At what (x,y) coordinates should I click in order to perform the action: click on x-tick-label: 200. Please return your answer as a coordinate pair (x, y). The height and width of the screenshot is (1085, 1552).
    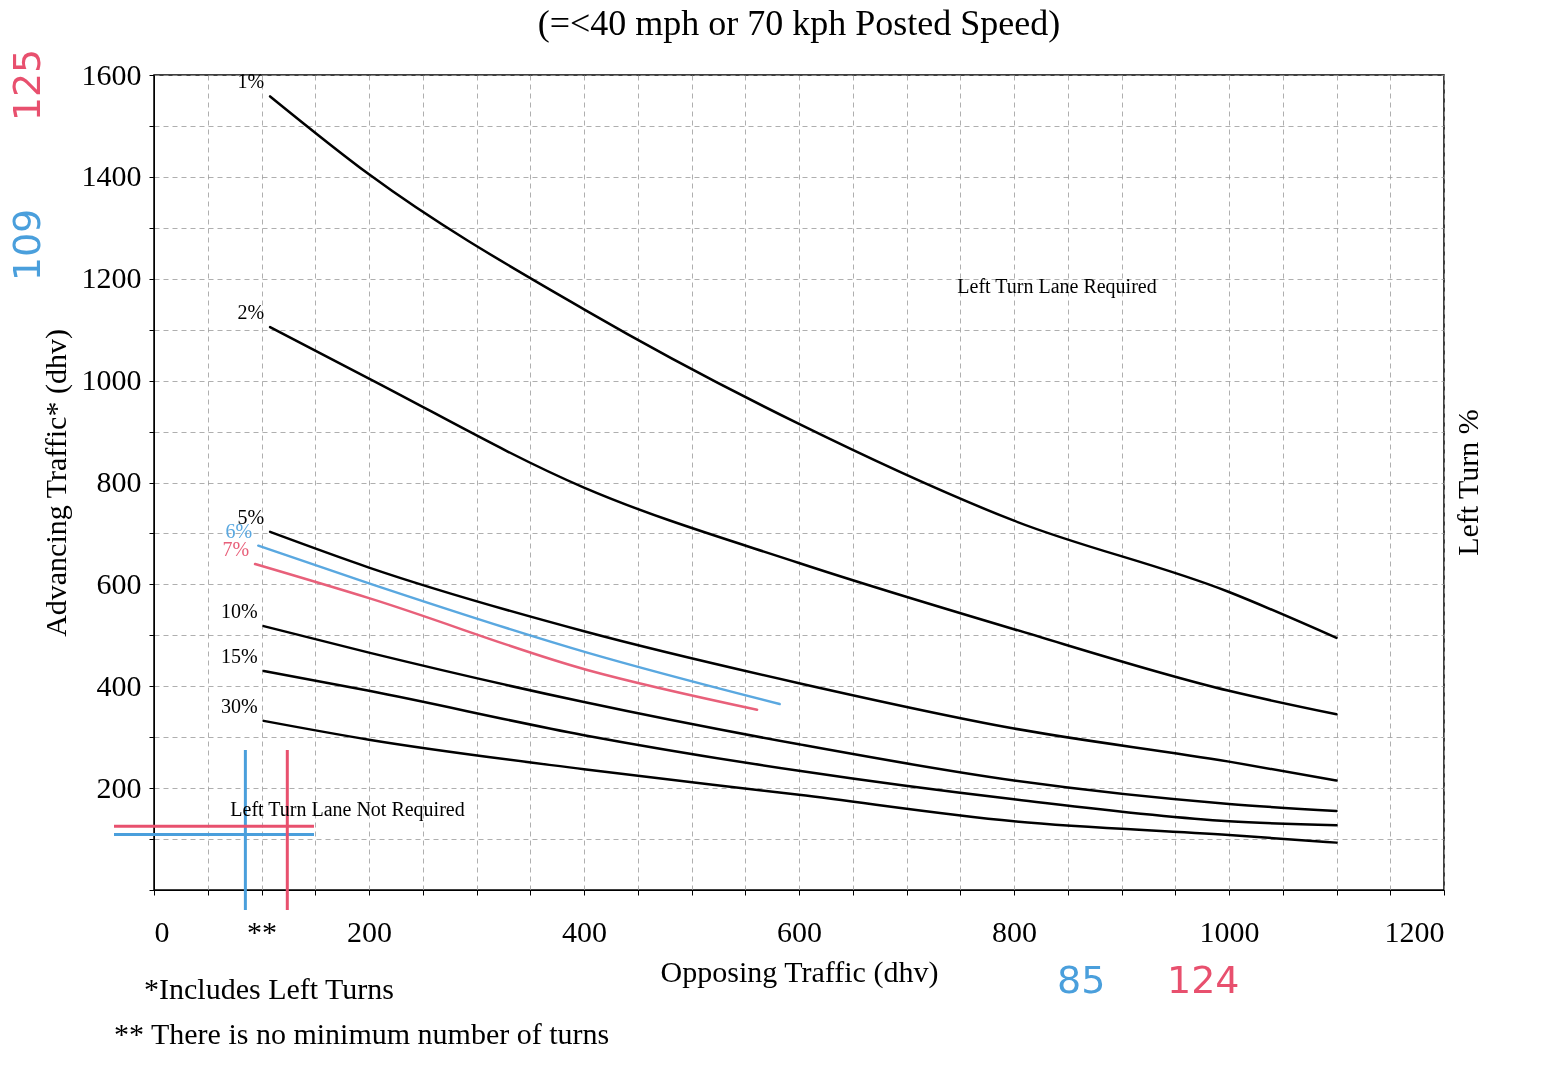
    Looking at the image, I should click on (369, 931).